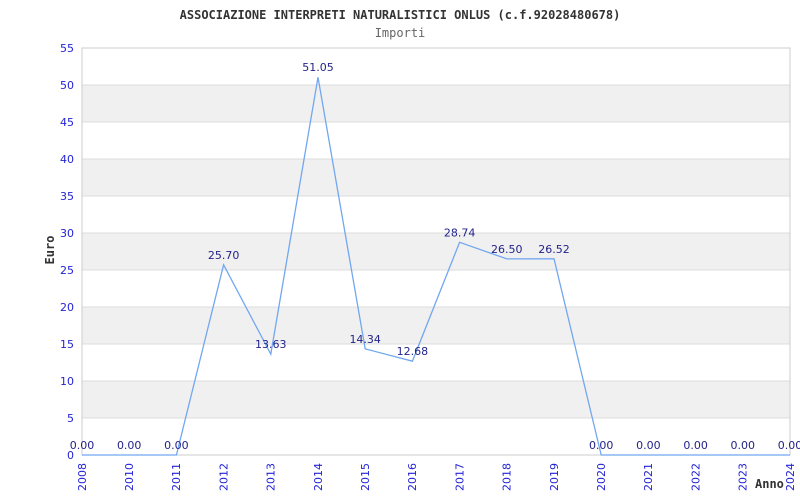 This screenshot has width=800, height=504. Describe the element at coordinates (400, 33) in the screenshot. I see `chart-subtitle: Importi` at that location.